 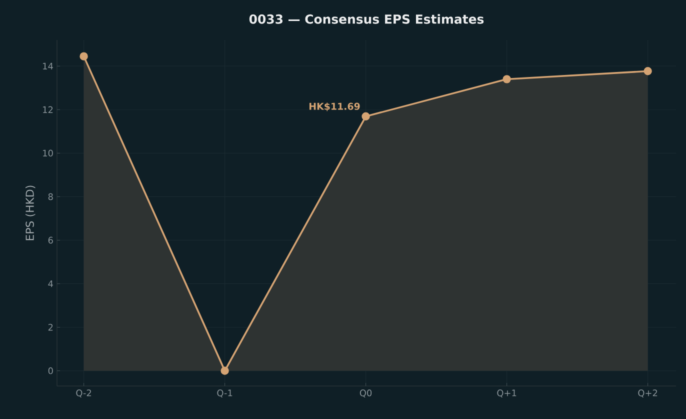 What do you see at coordinates (506, 394) in the screenshot?
I see `x-tick-label: Q+1` at bounding box center [506, 394].